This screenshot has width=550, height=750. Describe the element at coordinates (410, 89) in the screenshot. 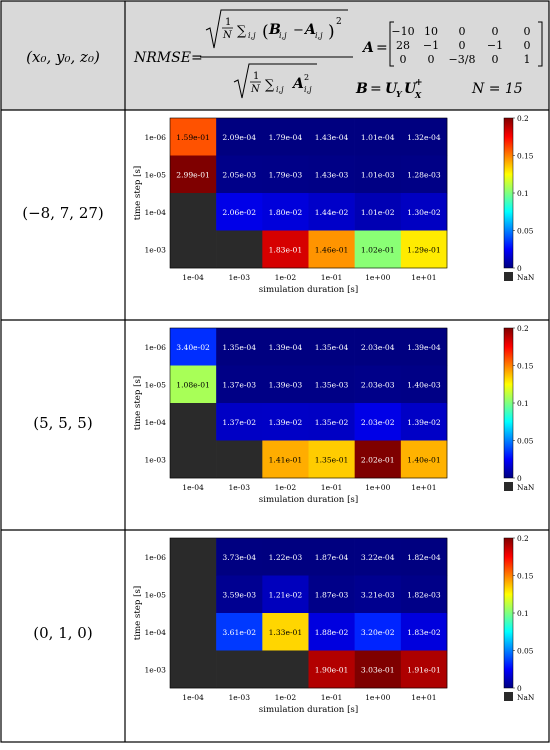

I see `B-def-U2: U` at that location.